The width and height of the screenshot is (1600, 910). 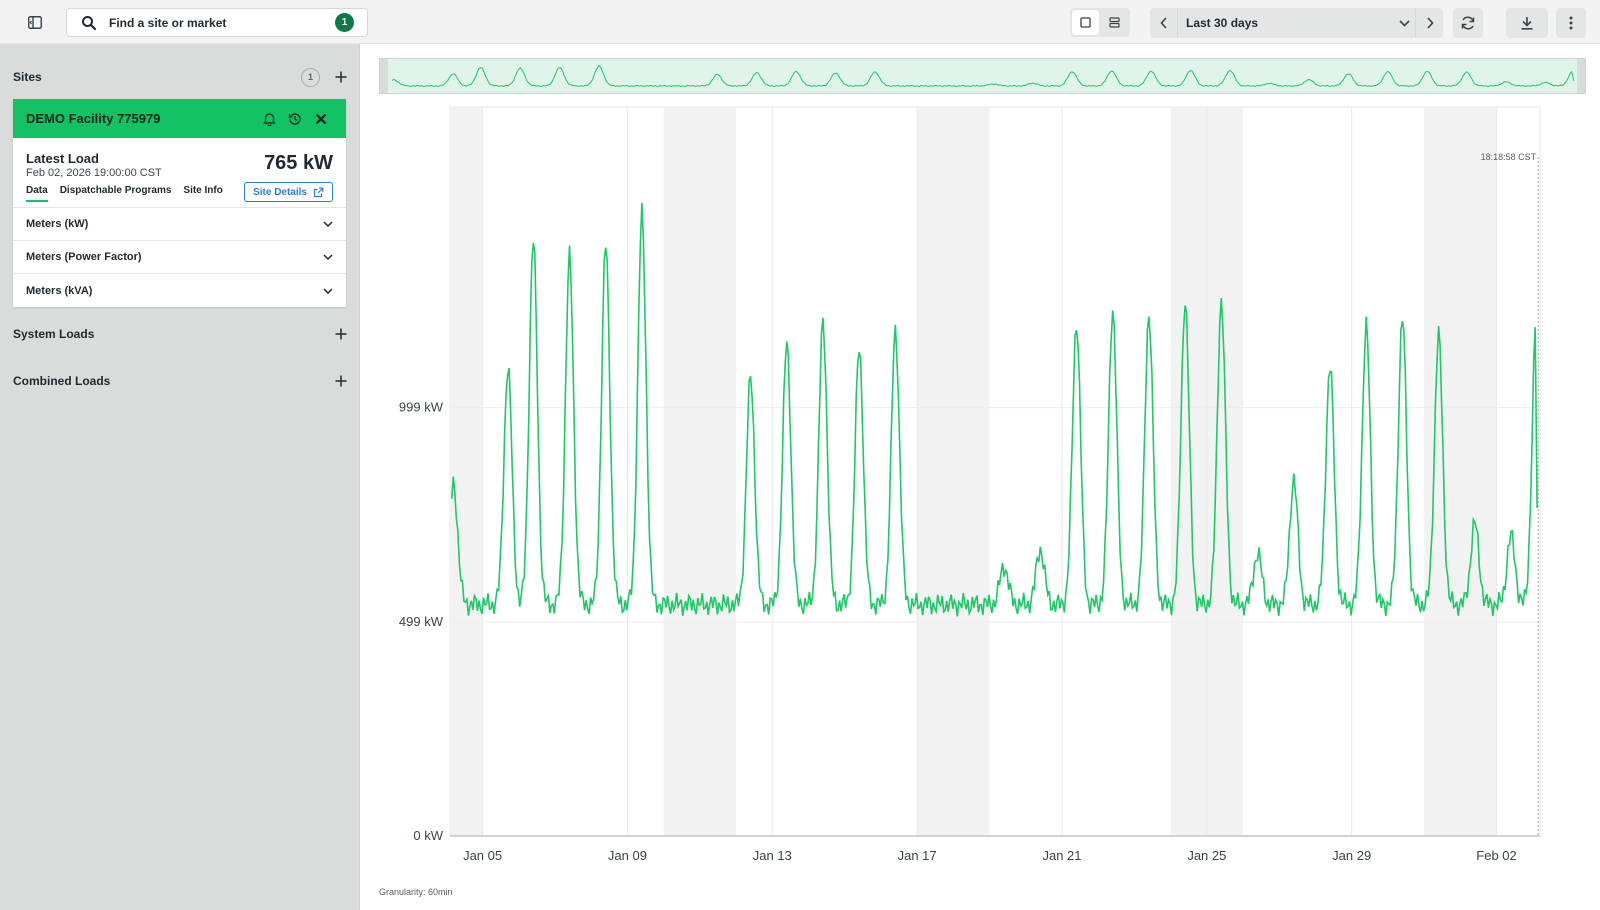 I want to click on range-navigator, so click(x=982, y=76).